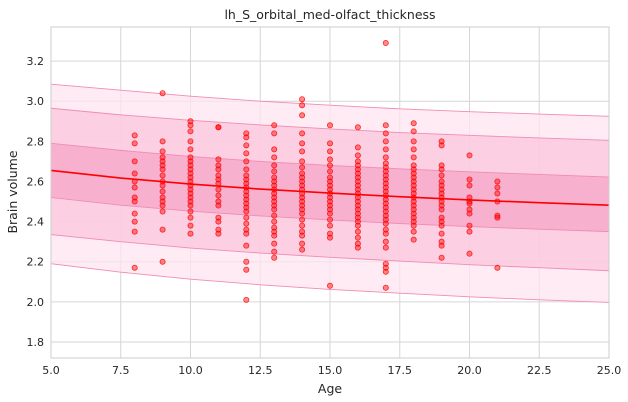 This screenshot has height=402, width=628. I want to click on y-axis-label: Brain volume, so click(12, 191).